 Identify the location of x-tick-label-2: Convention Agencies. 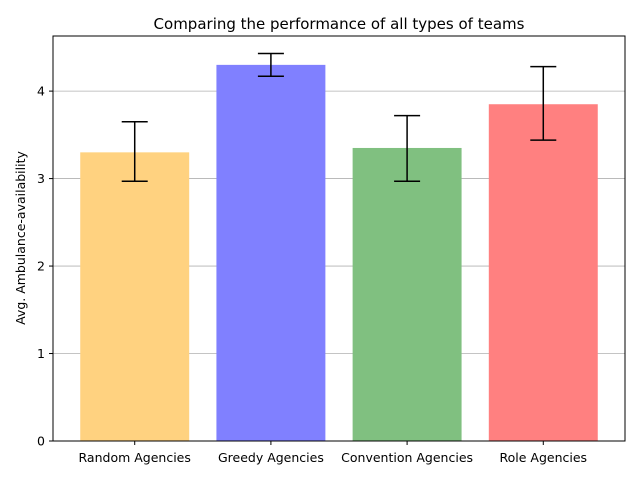
(407, 457).